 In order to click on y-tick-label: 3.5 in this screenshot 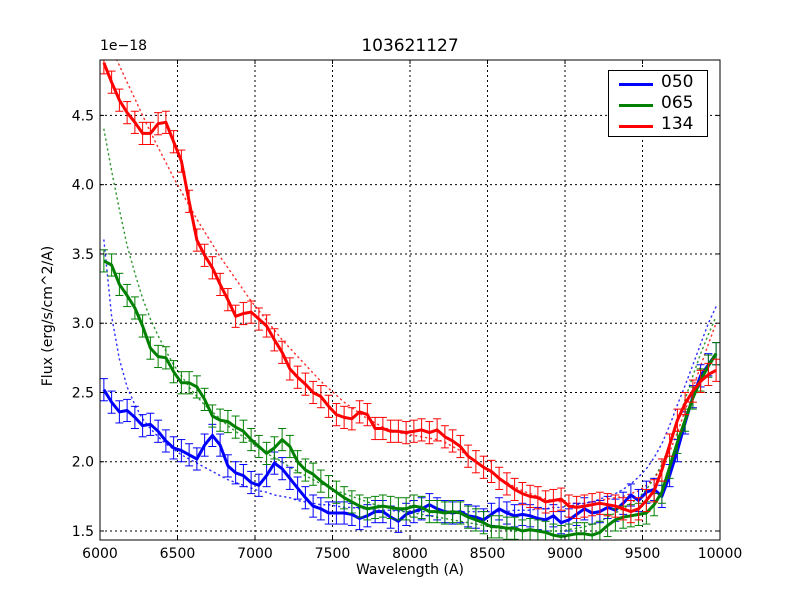, I will do `click(83, 255)`.